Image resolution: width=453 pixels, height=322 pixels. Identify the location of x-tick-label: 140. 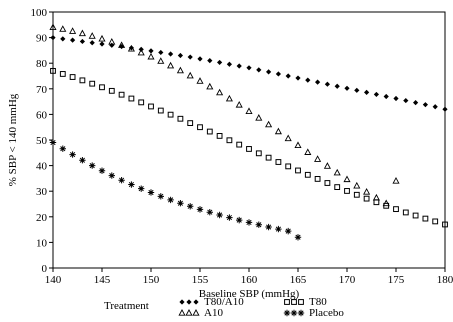
(53, 280).